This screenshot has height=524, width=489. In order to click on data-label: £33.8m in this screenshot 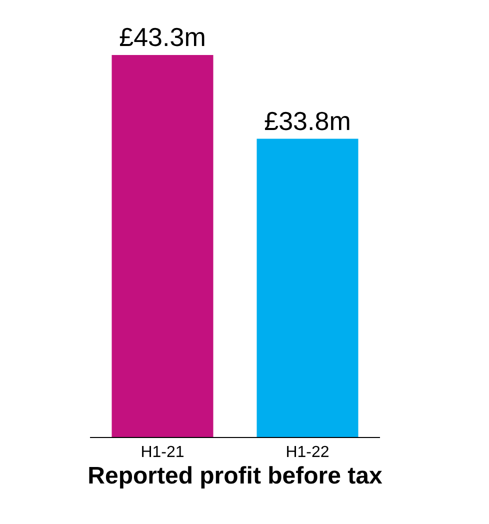, I will do `click(307, 121)`.